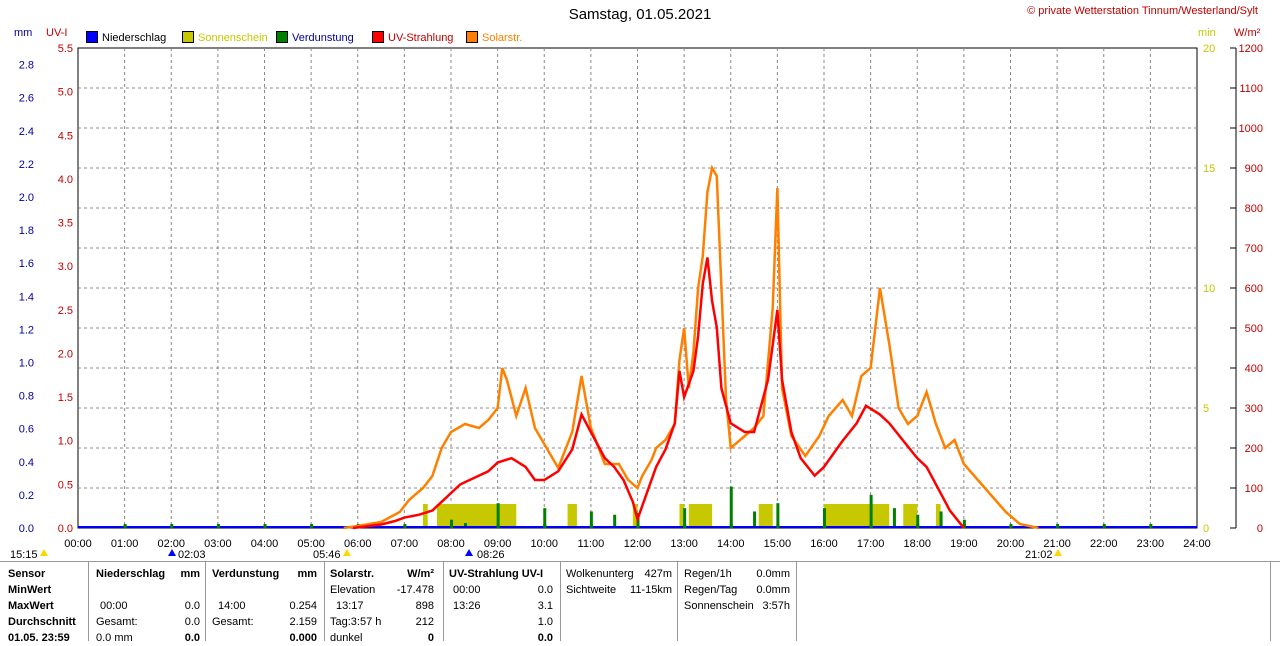 The width and height of the screenshot is (1280, 646). Describe the element at coordinates (315, 37) in the screenshot. I see `legend-verdunstung: Verdunstung` at that location.